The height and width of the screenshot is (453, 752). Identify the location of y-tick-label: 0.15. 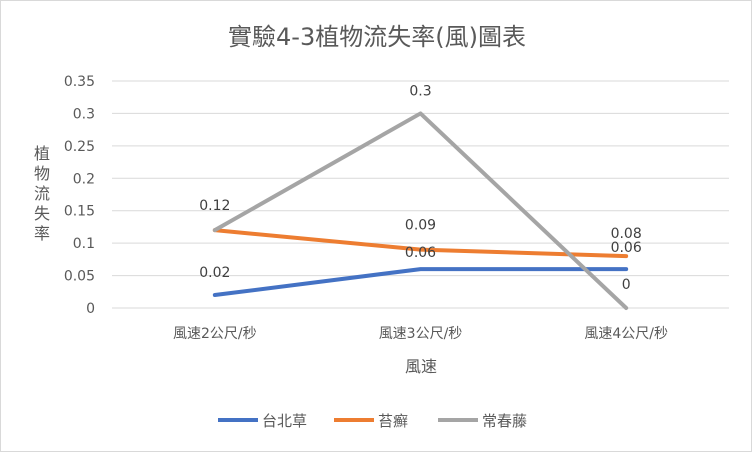
(79, 212).